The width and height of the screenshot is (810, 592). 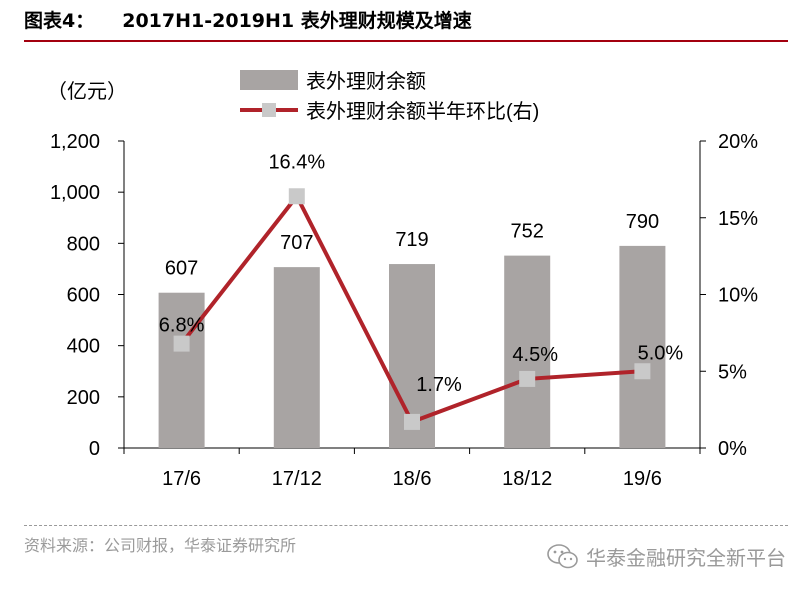 I want to click on title-rule, so click(x=406, y=41).